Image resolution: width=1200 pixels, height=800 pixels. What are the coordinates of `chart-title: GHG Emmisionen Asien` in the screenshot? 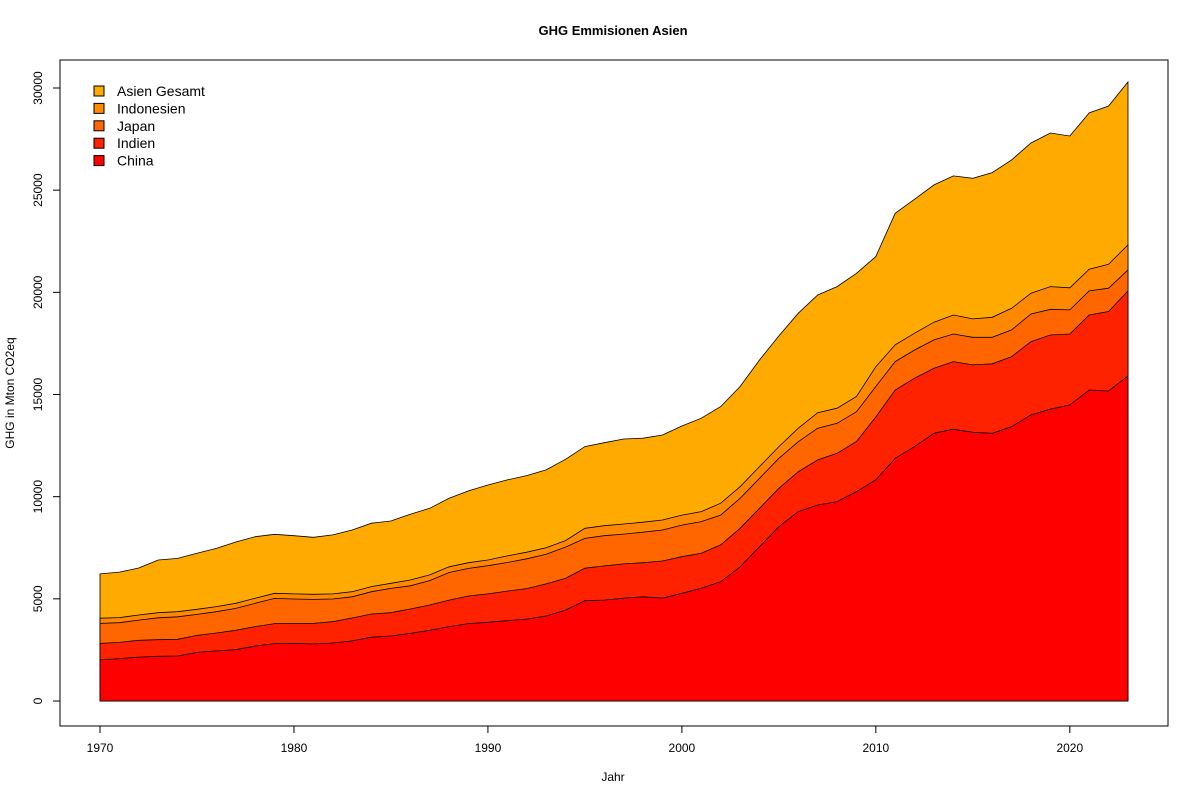 It's located at (612, 30).